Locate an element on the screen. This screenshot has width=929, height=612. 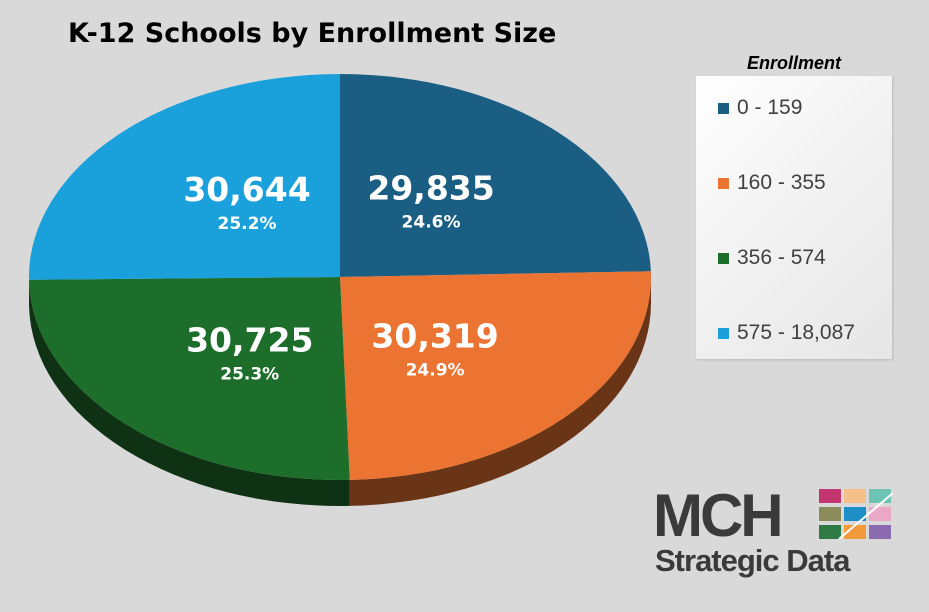
legend-item-0: 0 - 159 is located at coordinates (760, 108).